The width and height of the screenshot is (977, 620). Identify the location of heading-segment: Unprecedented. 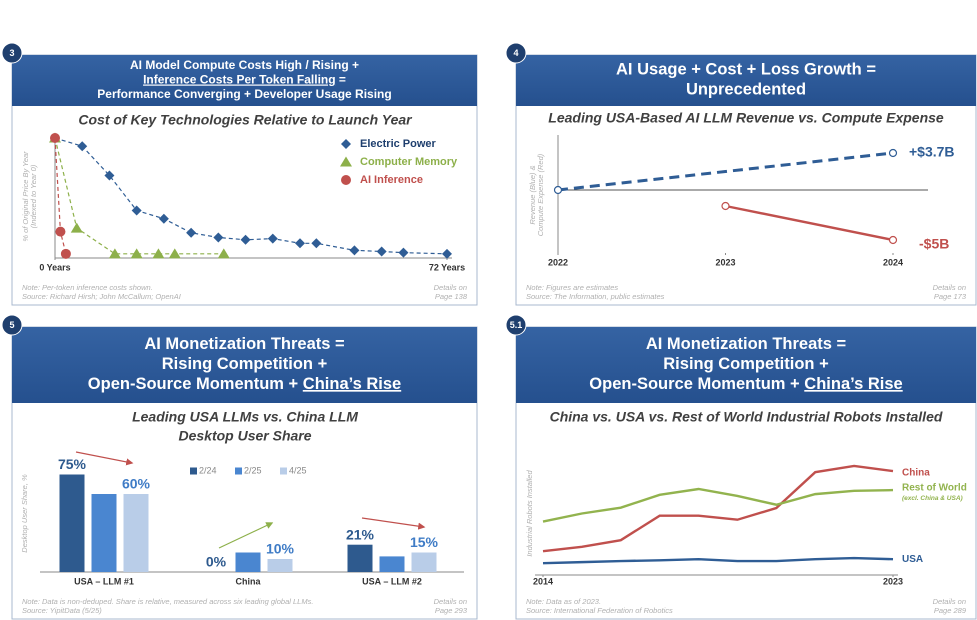
(746, 90).